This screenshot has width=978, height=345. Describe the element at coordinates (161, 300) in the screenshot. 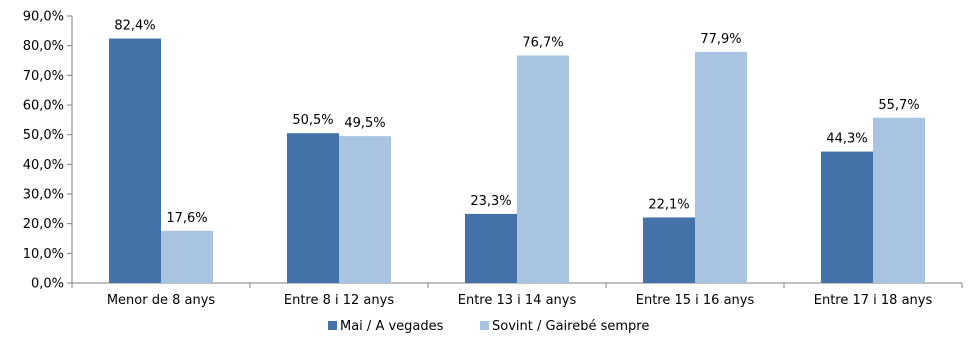

I see `x-category-label: Menor de 8 anys` at that location.